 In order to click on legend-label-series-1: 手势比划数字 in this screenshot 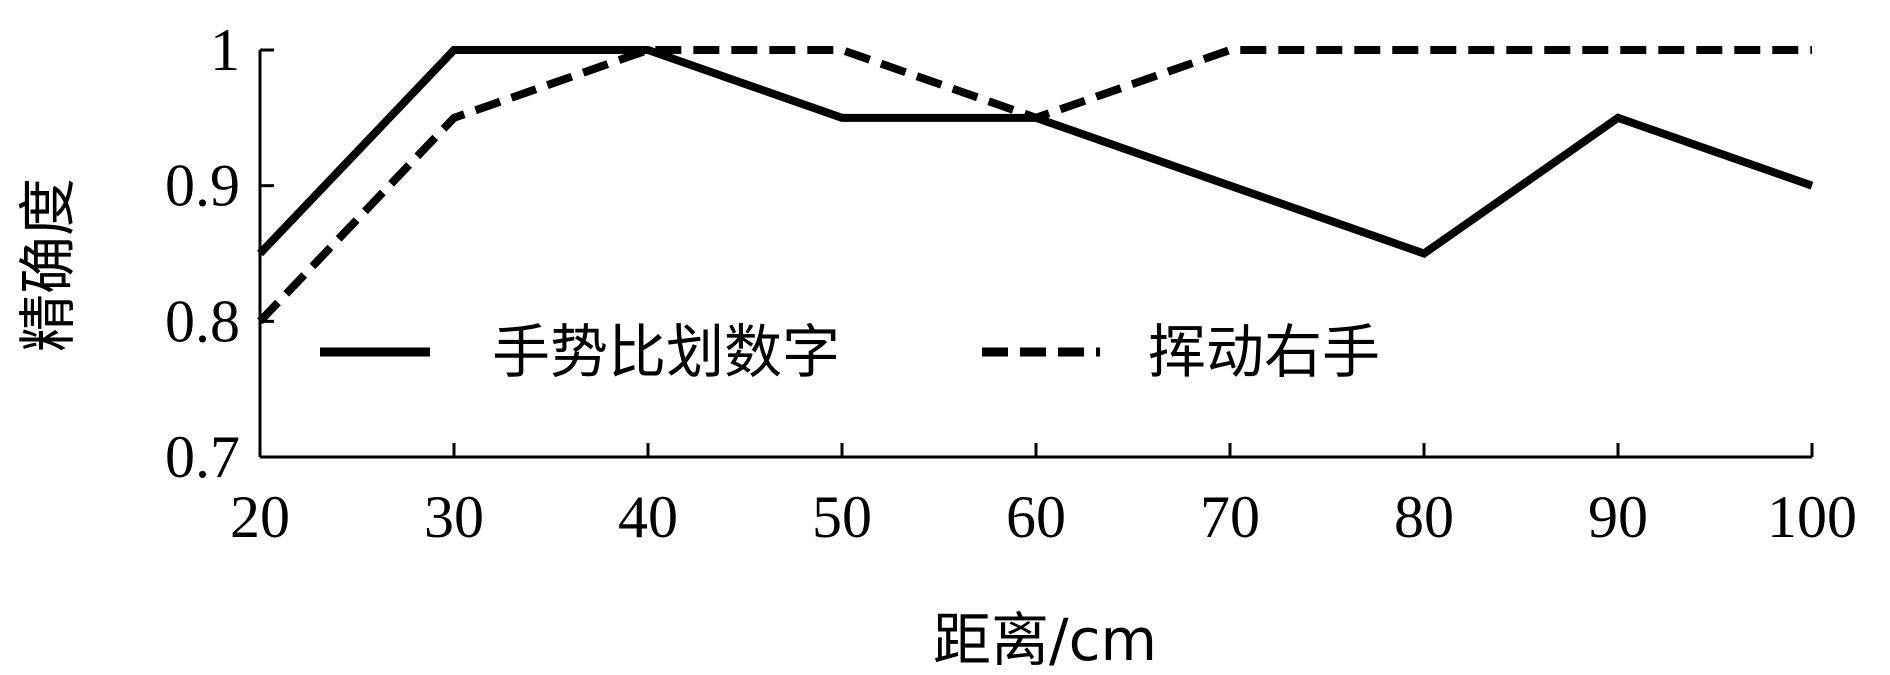, I will do `click(666, 352)`.